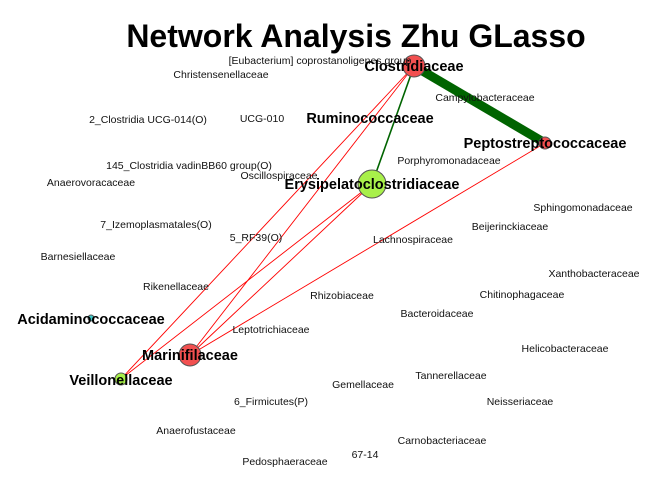 The image size is (672, 480). What do you see at coordinates (413, 240) in the screenshot?
I see `node-label-lachnospiraceae: Lachnospiraceae` at bounding box center [413, 240].